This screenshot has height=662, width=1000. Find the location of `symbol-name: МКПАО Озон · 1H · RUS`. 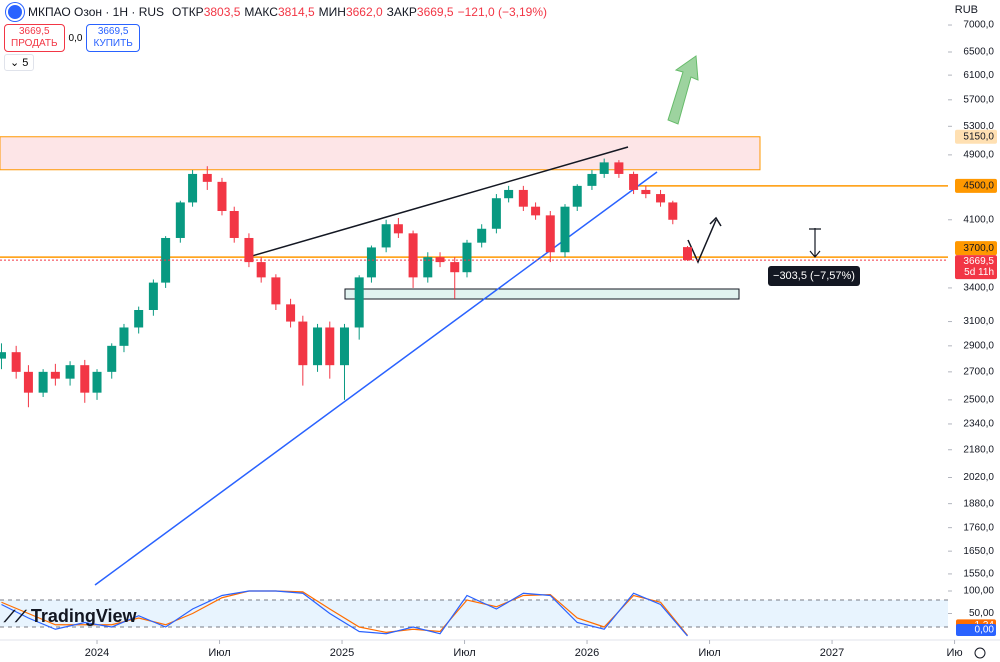

symbol-name: МКПАО Озон · 1H · RUS is located at coordinates (96, 12).